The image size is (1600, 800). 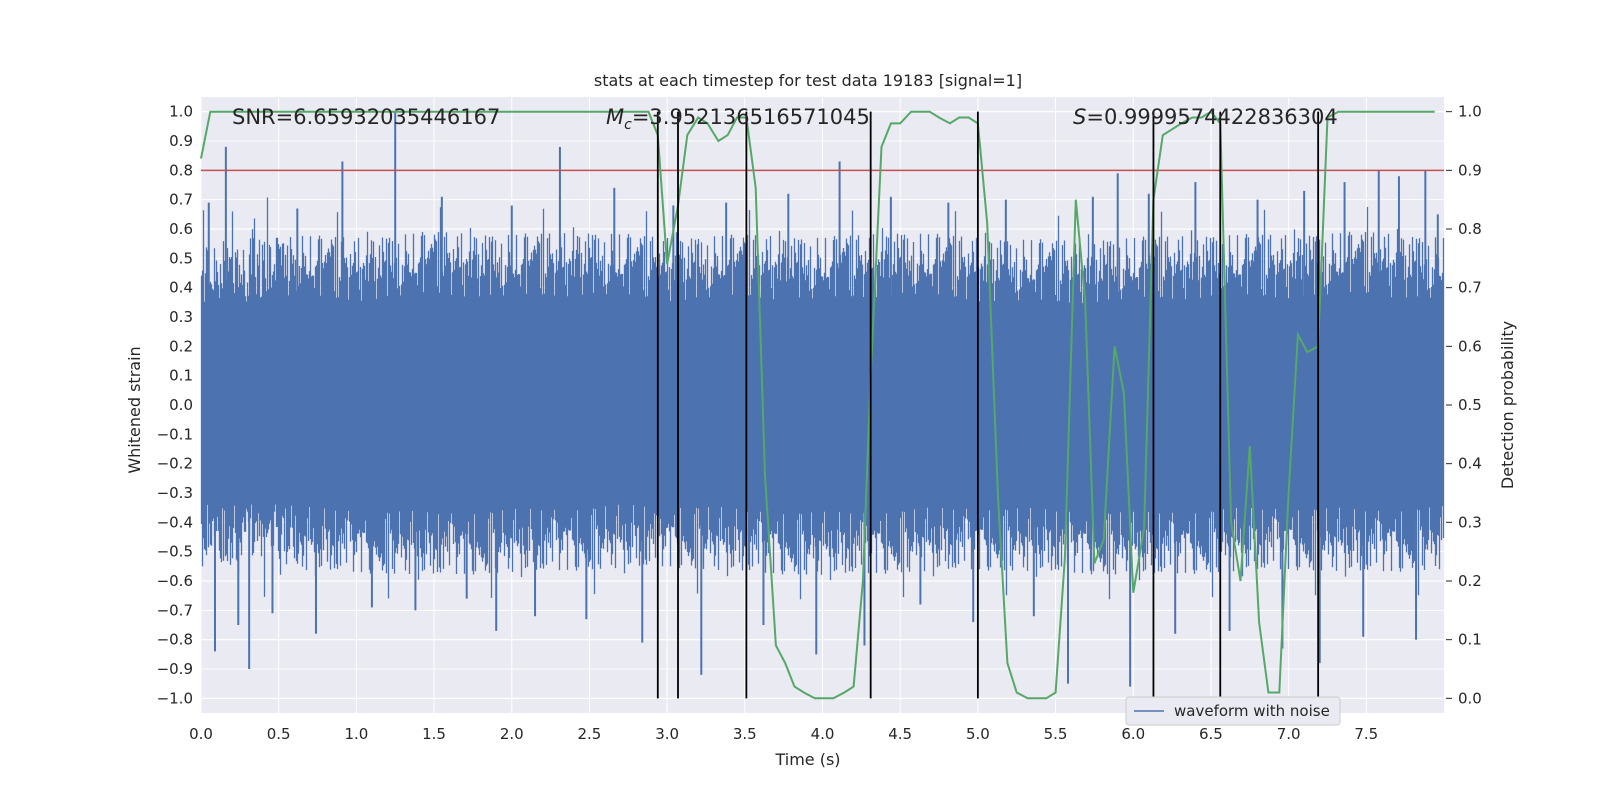 What do you see at coordinates (181, 170) in the screenshot?
I see `y-tick-label: 0.8` at bounding box center [181, 170].